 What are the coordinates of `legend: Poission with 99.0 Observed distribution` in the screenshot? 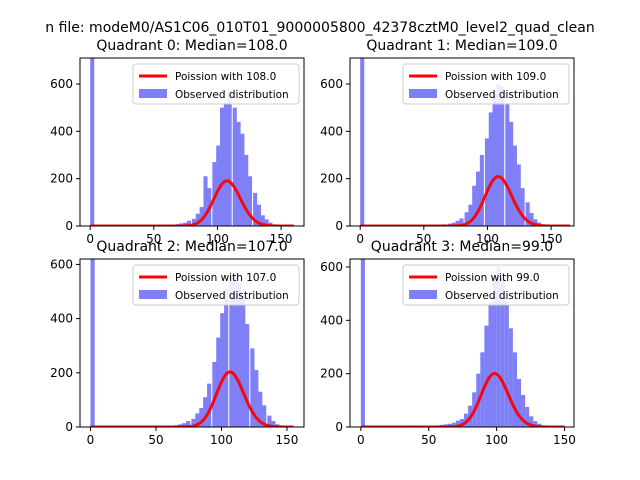 It's located at (486, 285).